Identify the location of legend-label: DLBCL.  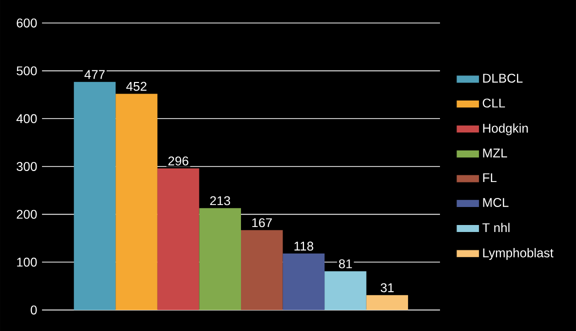
(503, 78).